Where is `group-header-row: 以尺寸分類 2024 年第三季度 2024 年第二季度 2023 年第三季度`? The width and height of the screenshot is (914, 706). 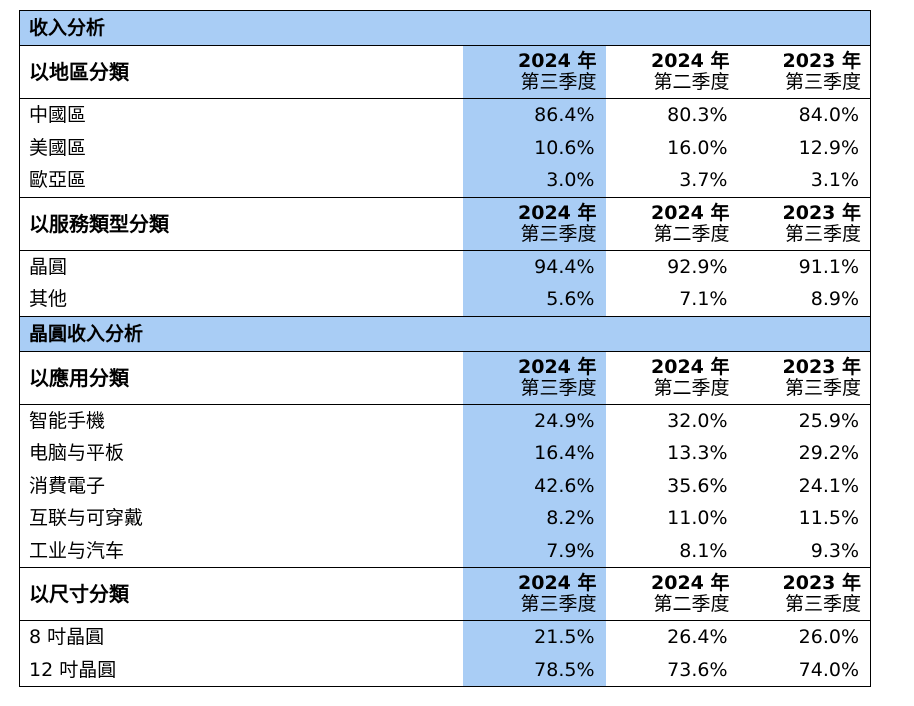 group-header-row: 以尺寸分類 2024 年第三季度 2024 年第二季度 2023 年第三季度 is located at coordinates (445, 594).